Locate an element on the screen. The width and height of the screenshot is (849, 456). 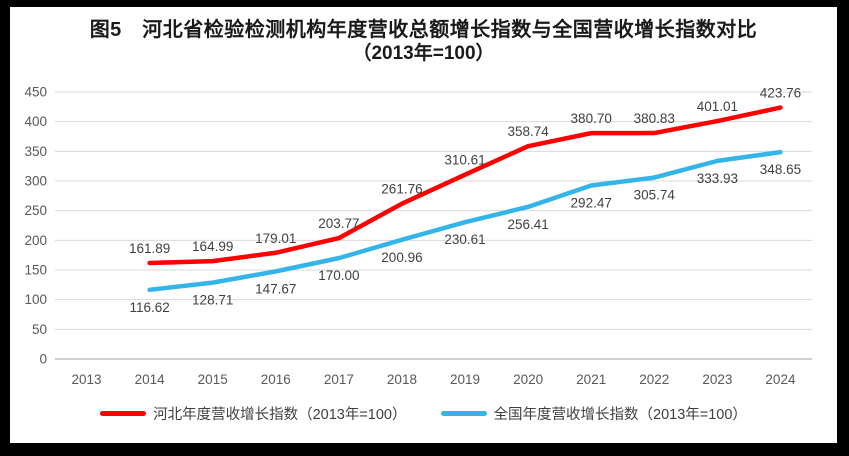
y-tick-label: 400 is located at coordinates (35, 121).